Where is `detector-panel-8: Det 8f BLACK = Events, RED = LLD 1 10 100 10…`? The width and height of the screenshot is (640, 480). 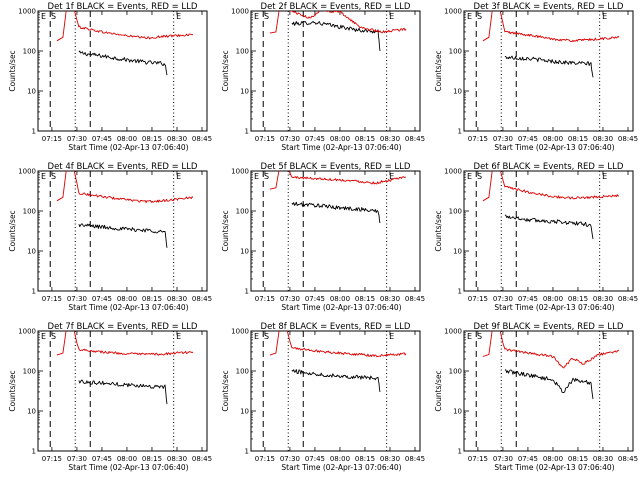 detector-panel-8: Det 8f BLACK = Events, RED = LLD 1 10 100 10… is located at coordinates (319, 400).